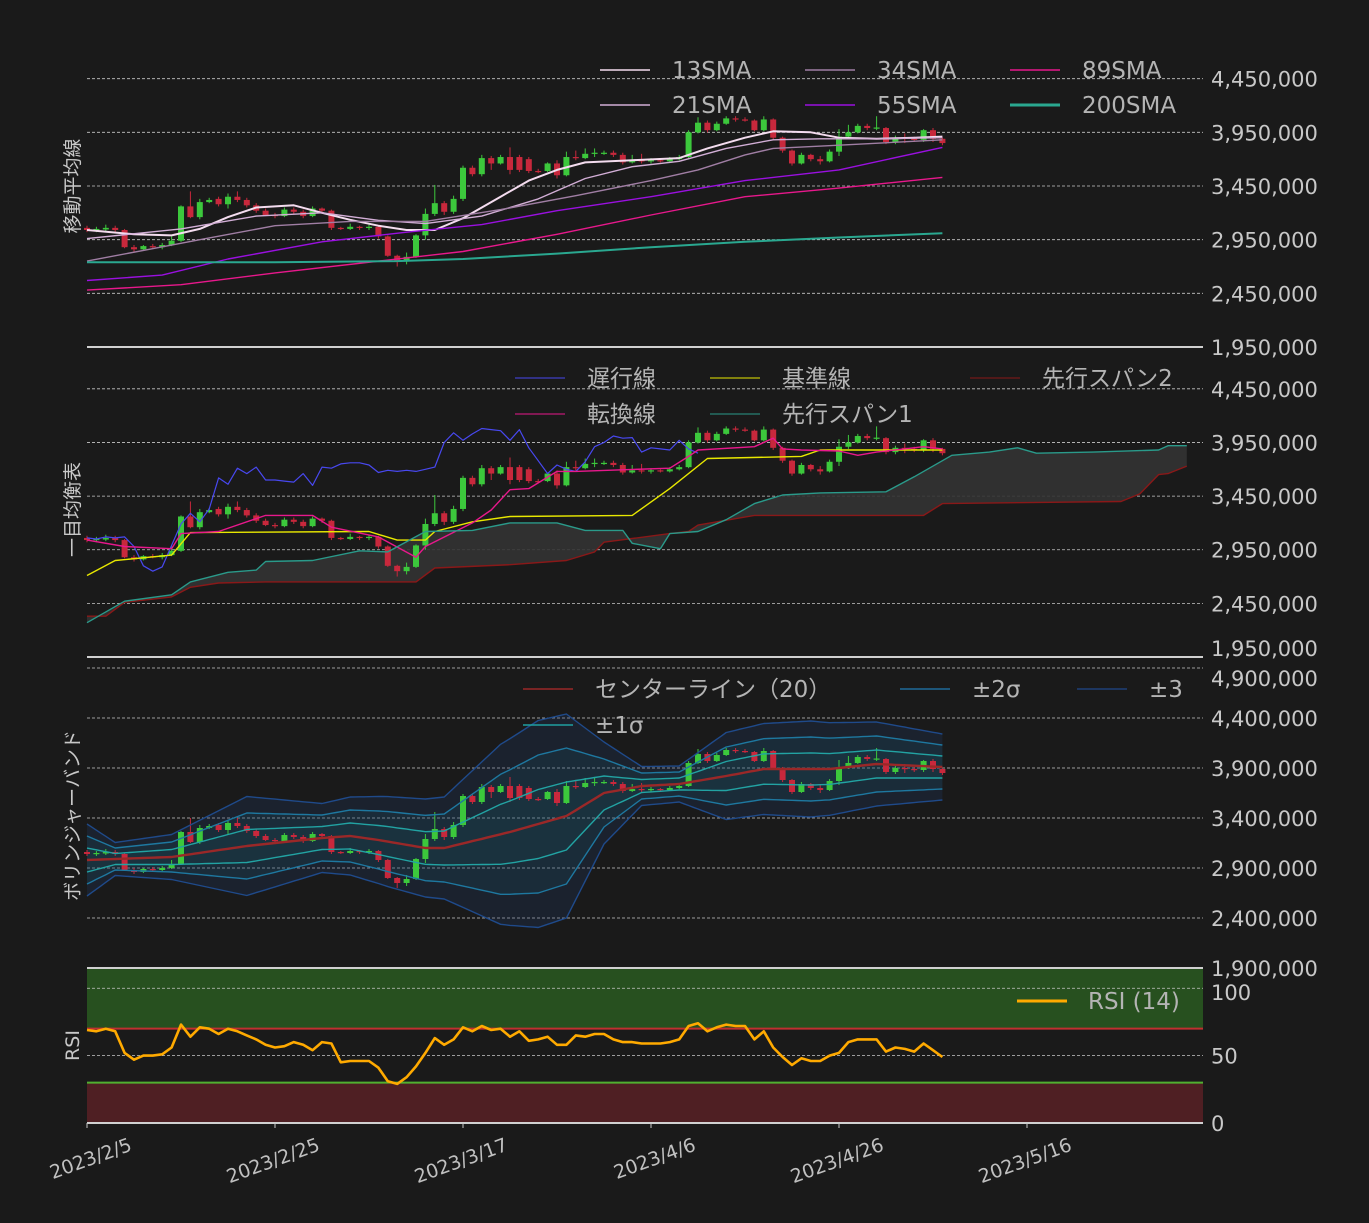 The width and height of the screenshot is (1369, 1223). Describe the element at coordinates (1264, 294) in the screenshot. I see `y-tick-label: 2,450,000` at that location.